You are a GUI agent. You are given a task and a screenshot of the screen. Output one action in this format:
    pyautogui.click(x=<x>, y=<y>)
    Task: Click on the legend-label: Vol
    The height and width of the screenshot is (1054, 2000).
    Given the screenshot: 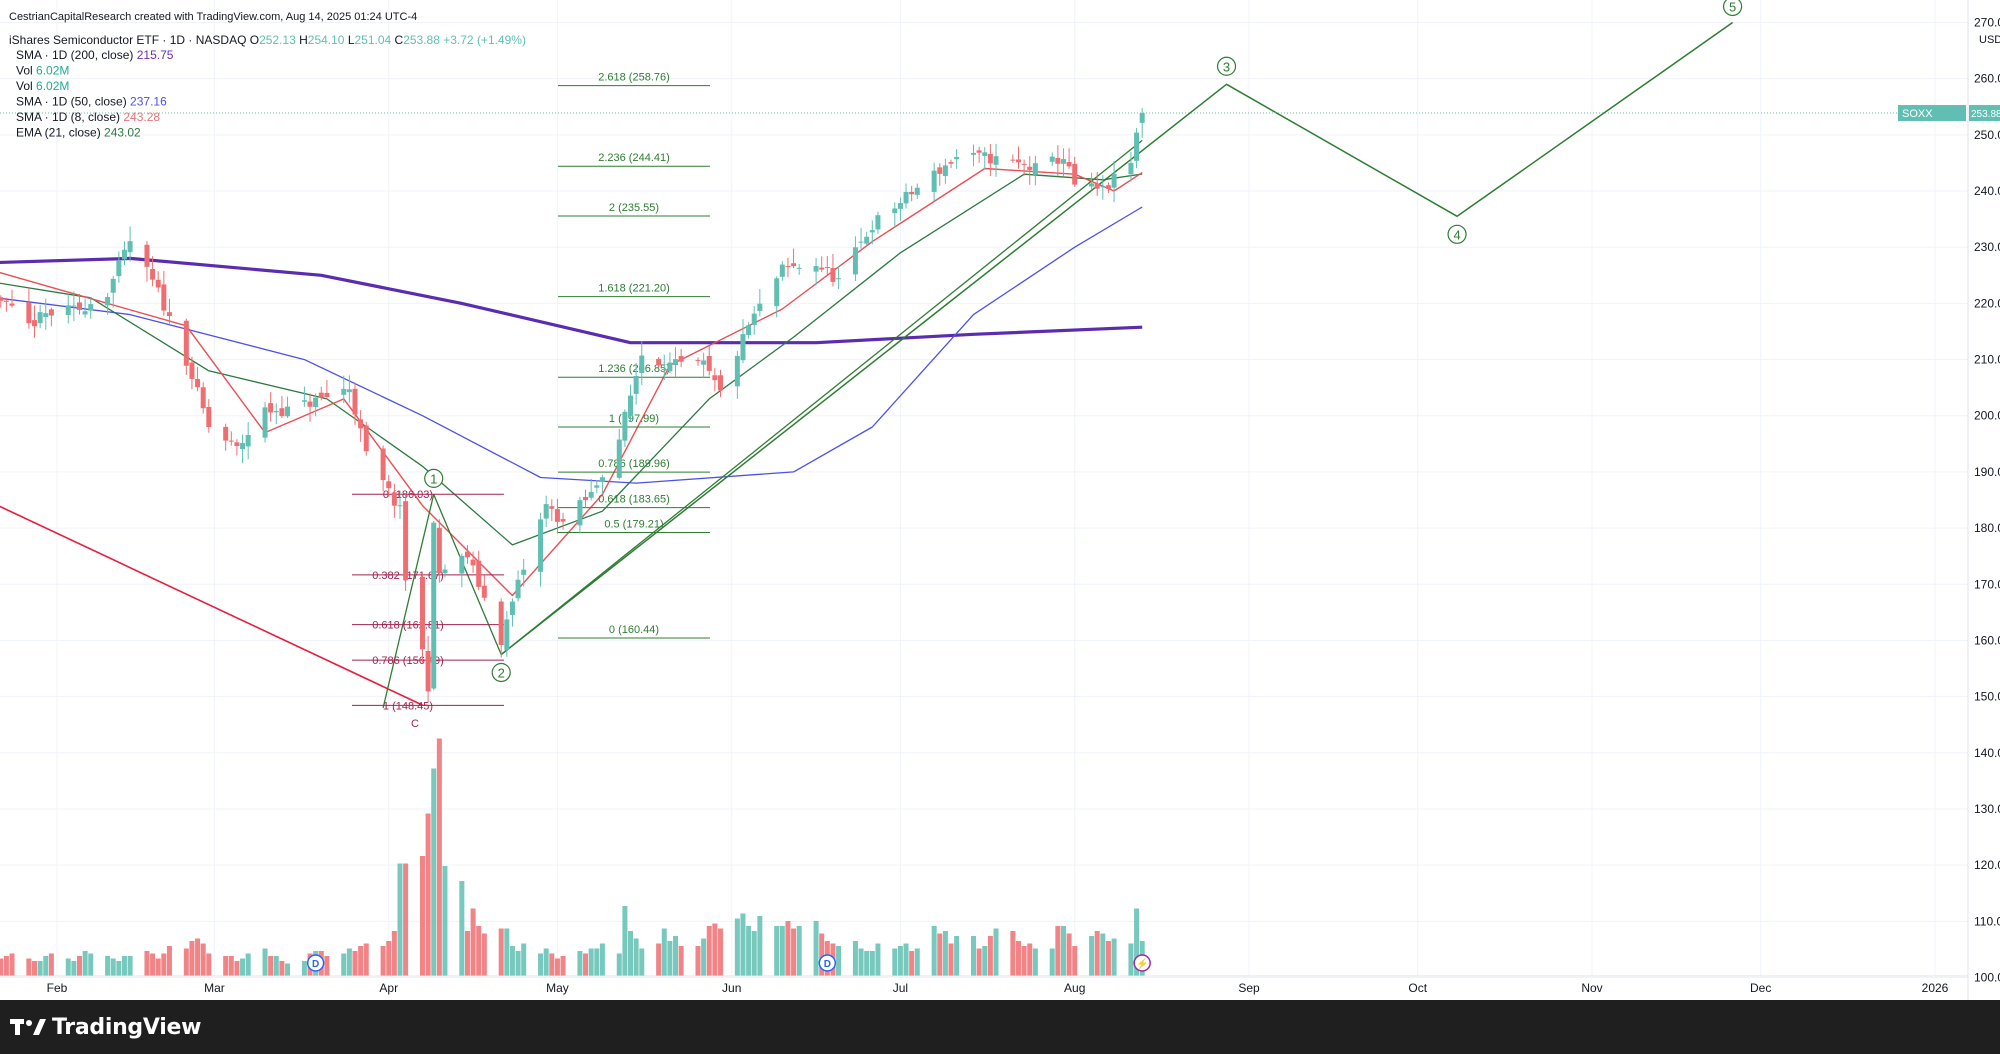 What is the action you would take?
    pyautogui.click(x=26, y=71)
    